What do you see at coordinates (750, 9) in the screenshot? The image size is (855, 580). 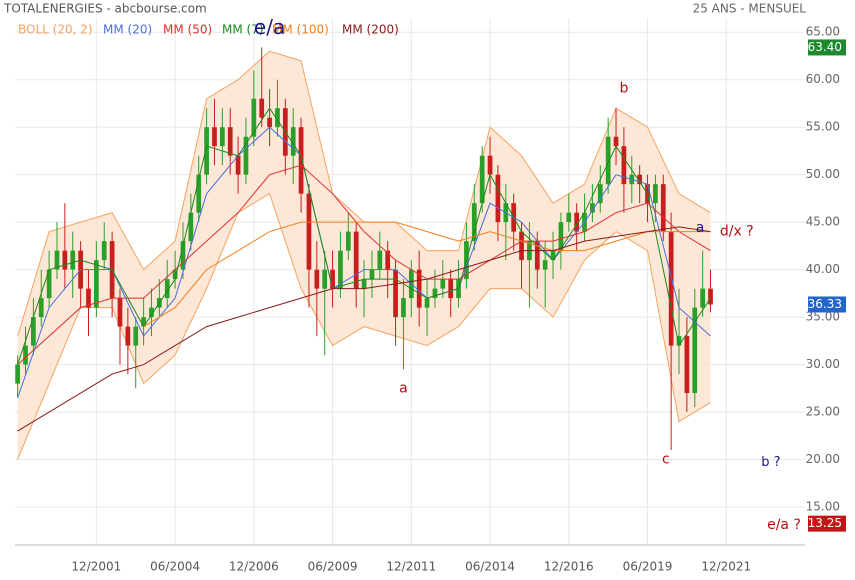 I see `chart-subtitle: 25 ANS - MENSUEL` at bounding box center [750, 9].